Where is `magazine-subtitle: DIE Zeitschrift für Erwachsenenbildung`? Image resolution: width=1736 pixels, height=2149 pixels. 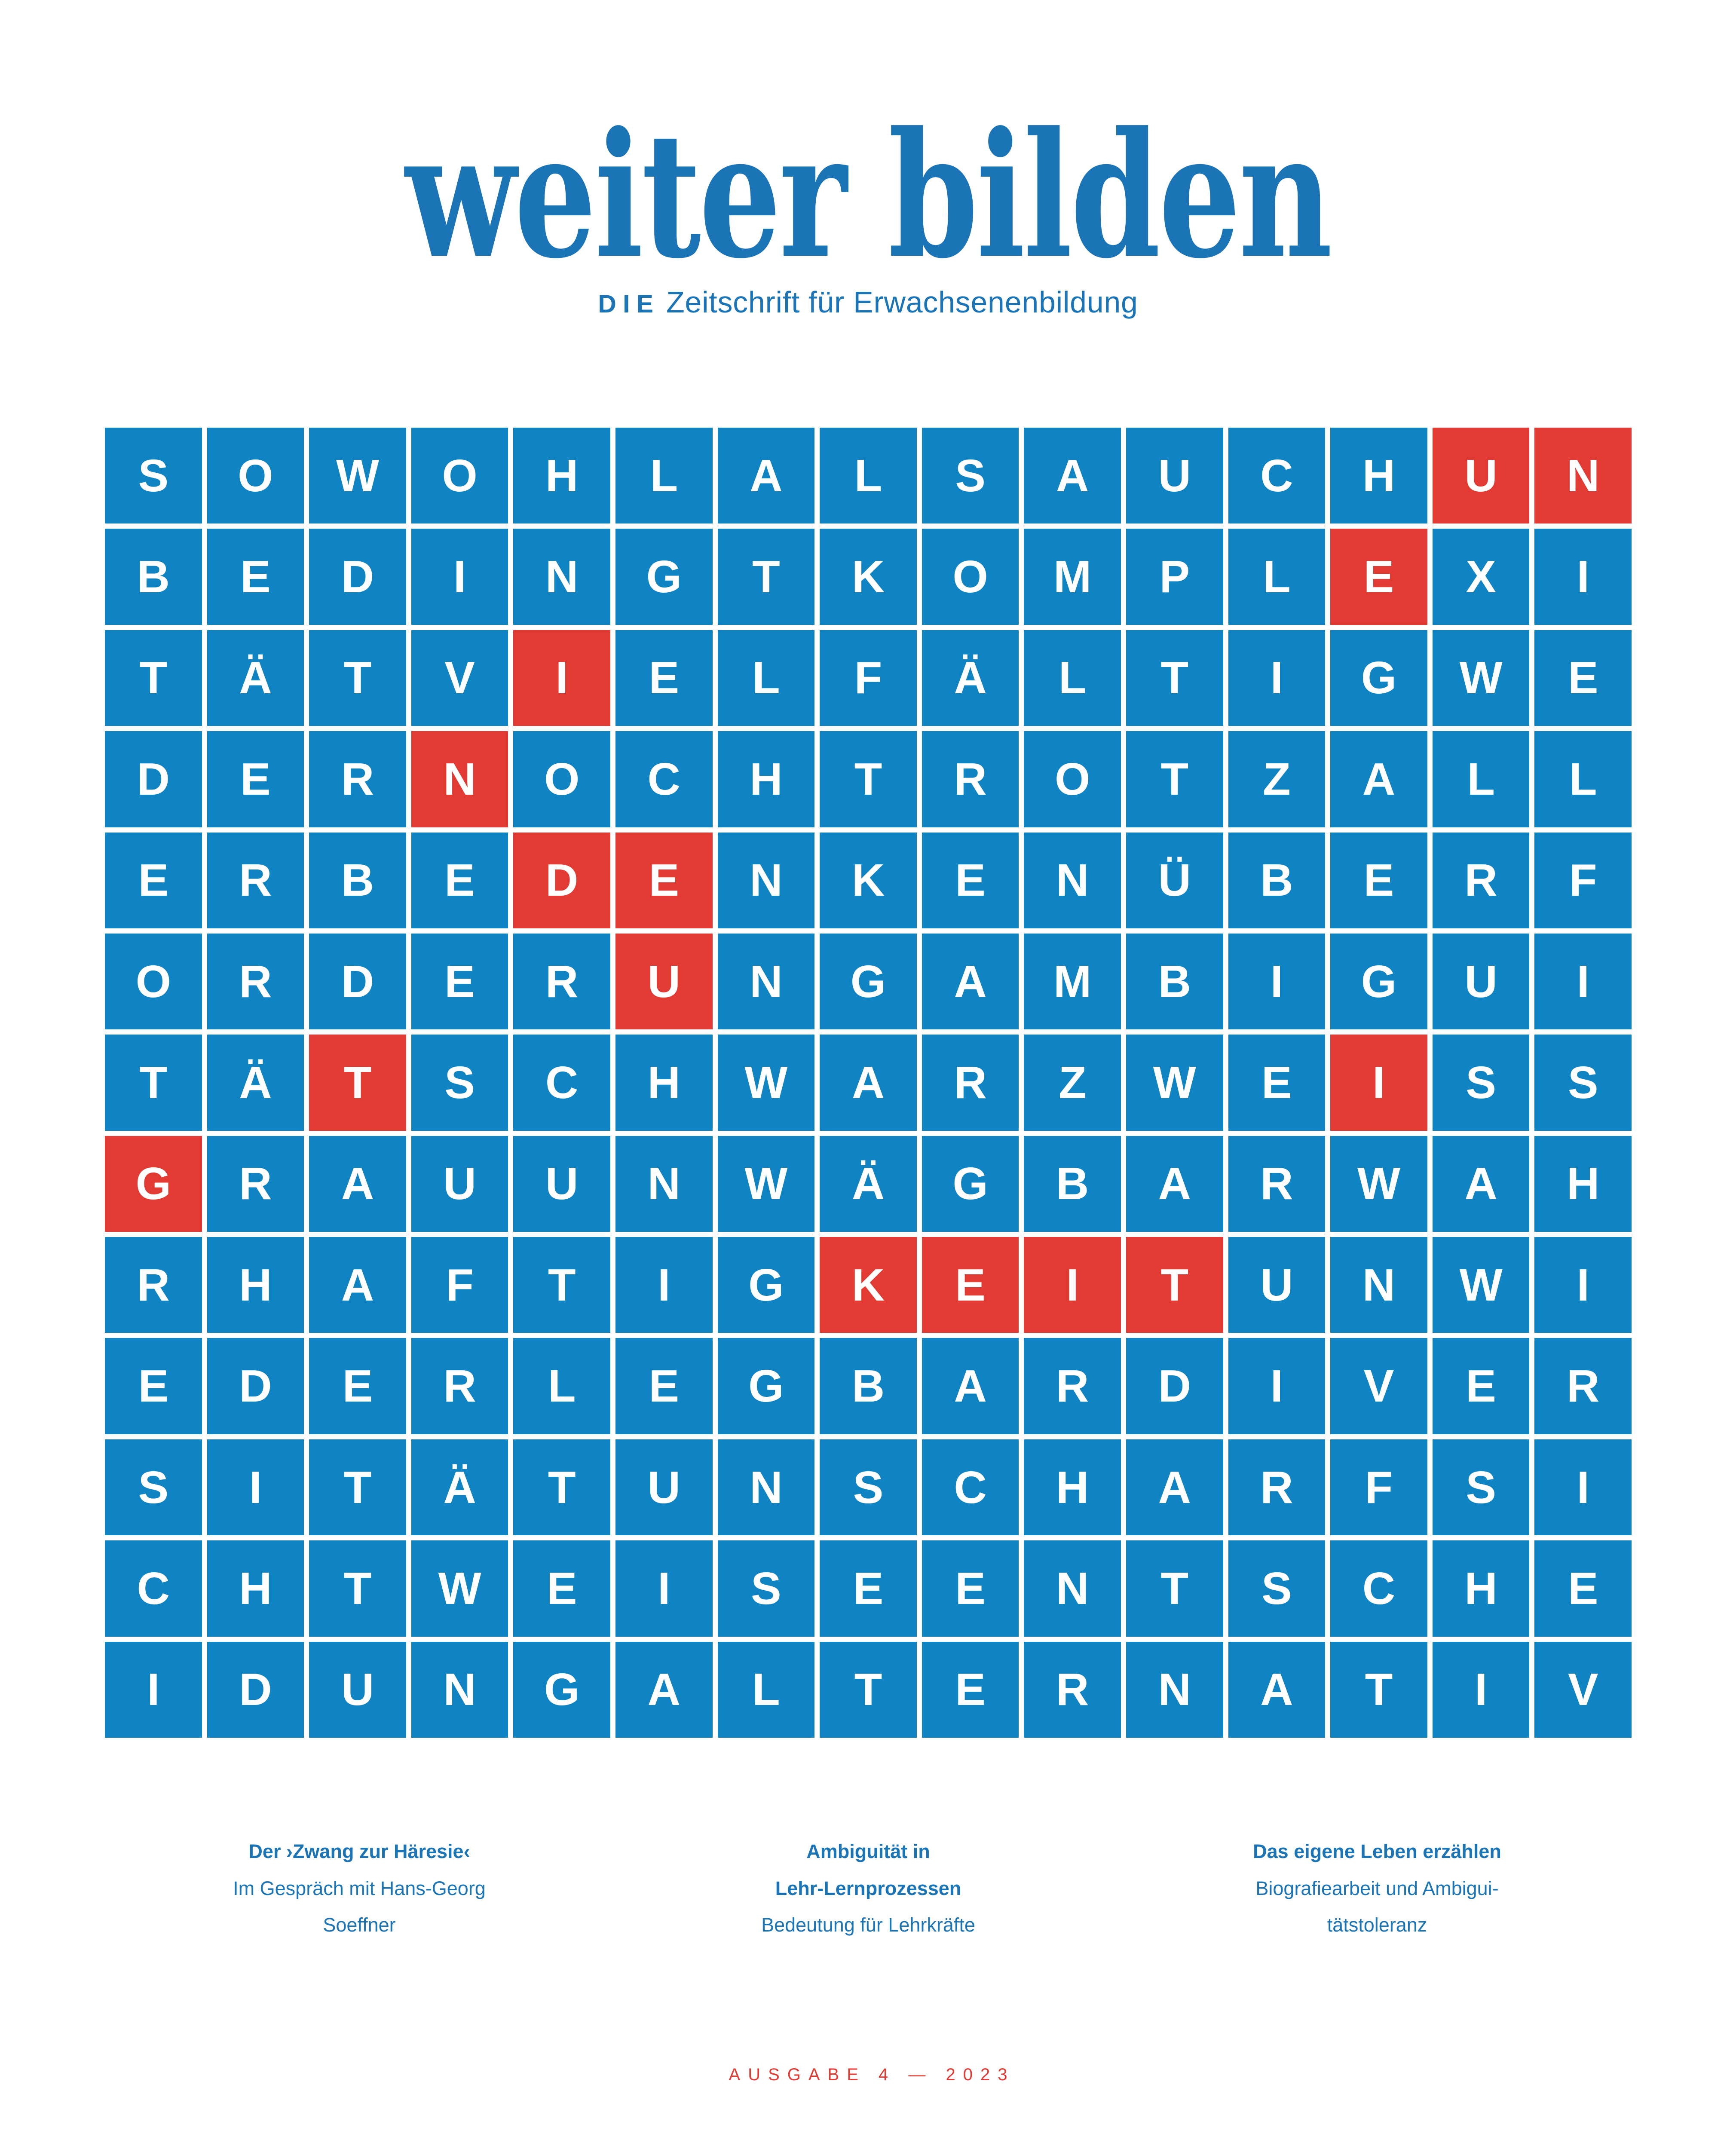 magazine-subtitle: DIE Zeitschrift für Erwachsenenbildung is located at coordinates (868, 302).